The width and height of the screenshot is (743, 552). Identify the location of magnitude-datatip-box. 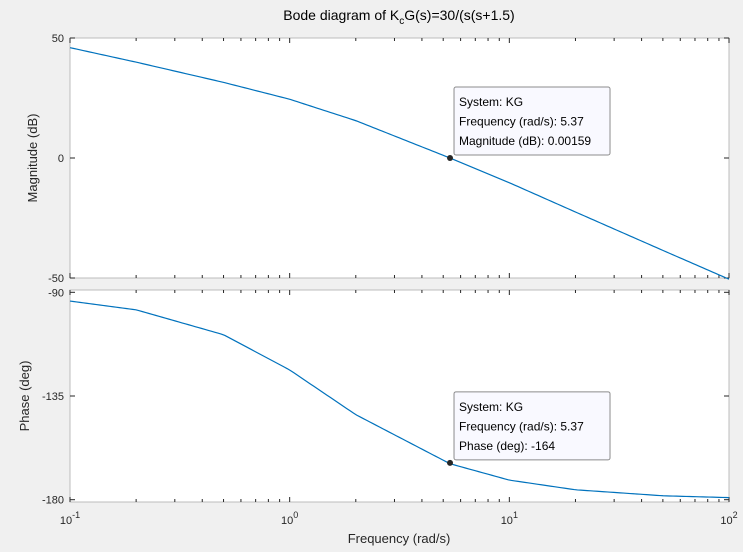
(532, 121).